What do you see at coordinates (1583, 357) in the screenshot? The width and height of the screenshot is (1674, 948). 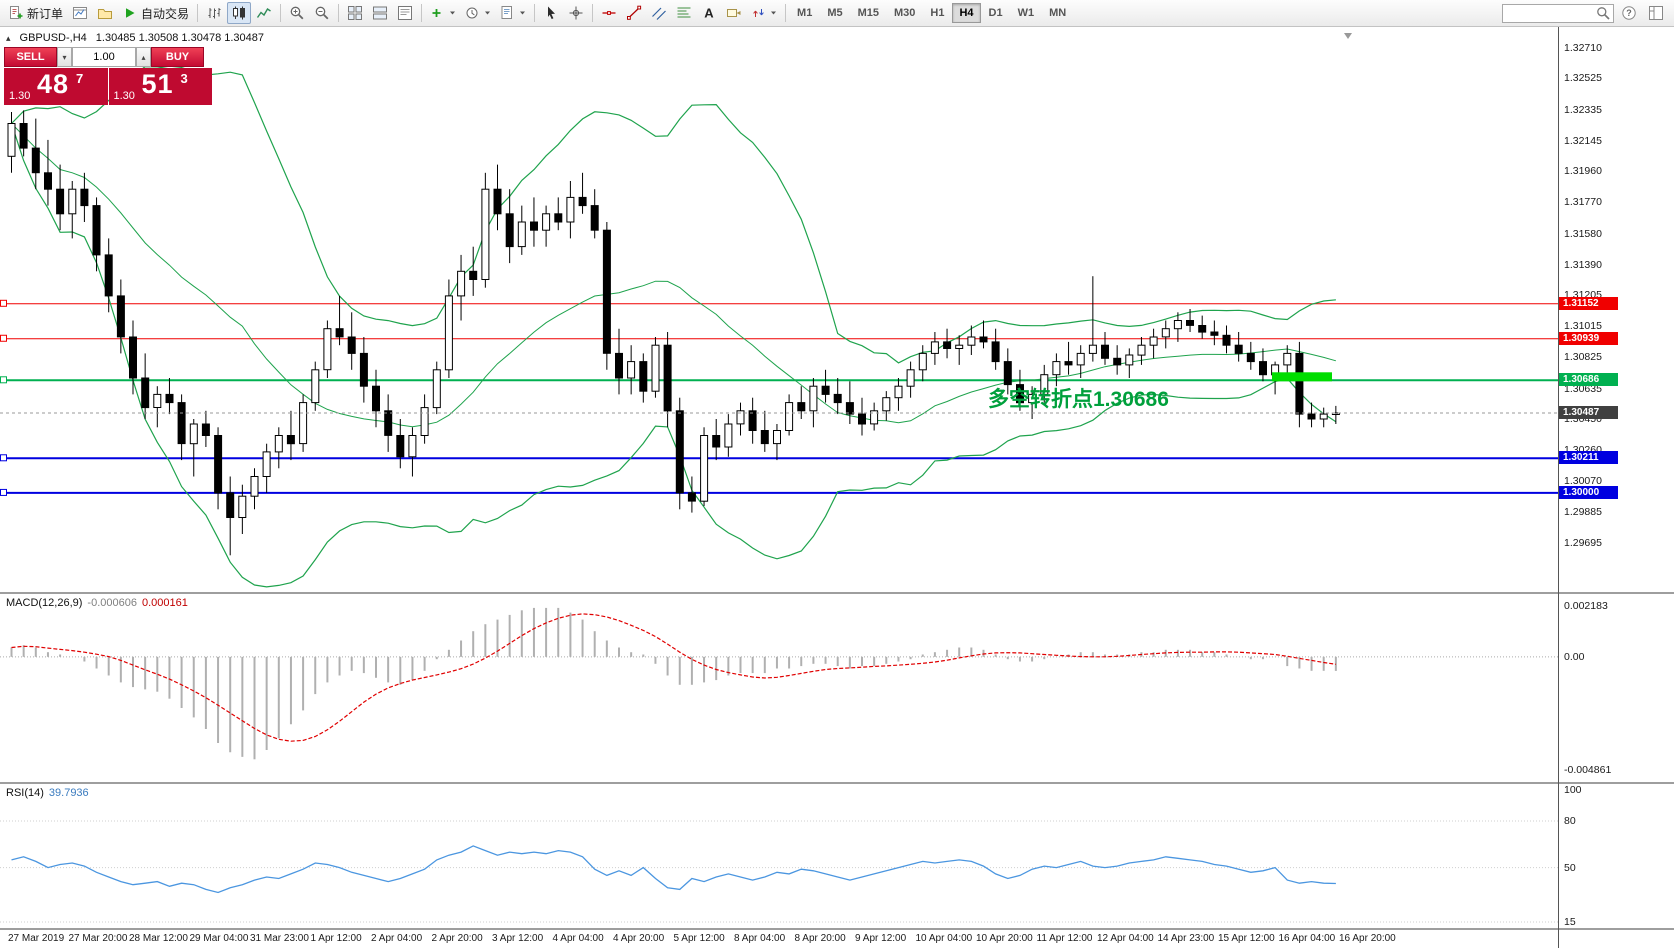 I see `price-axis-label: 1.30825` at bounding box center [1583, 357].